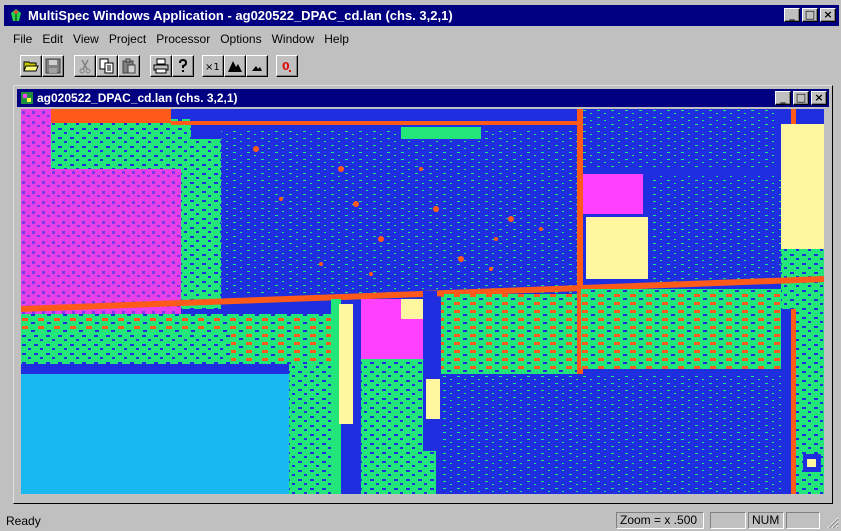  What do you see at coordinates (420, 67) in the screenshot?
I see `toolbar: ×1 0` at bounding box center [420, 67].